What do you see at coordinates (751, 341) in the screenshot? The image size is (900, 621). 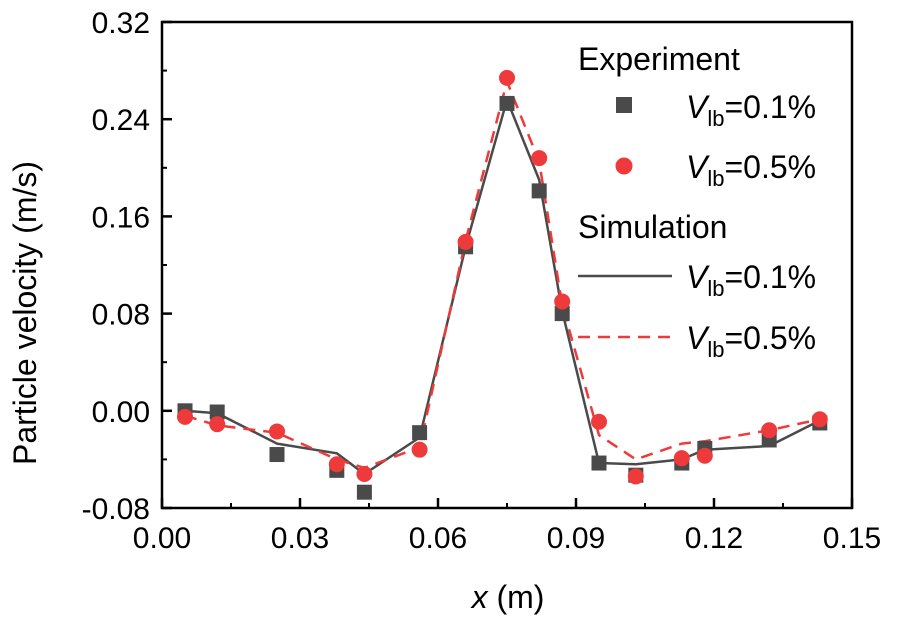 I see `legend-label-sim-0.5: Vlb=0.5%` at bounding box center [751, 341].